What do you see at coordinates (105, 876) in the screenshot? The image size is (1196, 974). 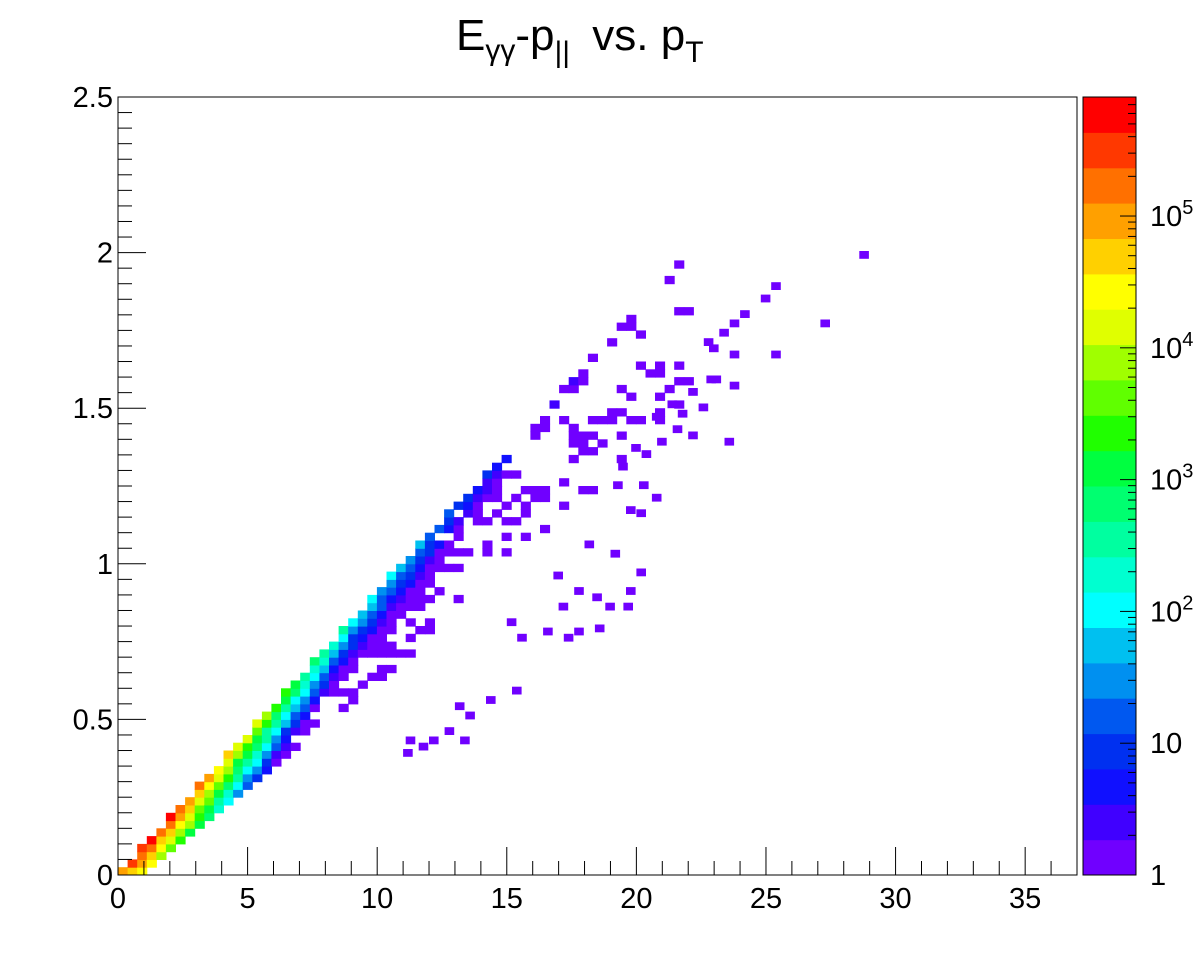 I see `y-tick-label: 0` at bounding box center [105, 876].